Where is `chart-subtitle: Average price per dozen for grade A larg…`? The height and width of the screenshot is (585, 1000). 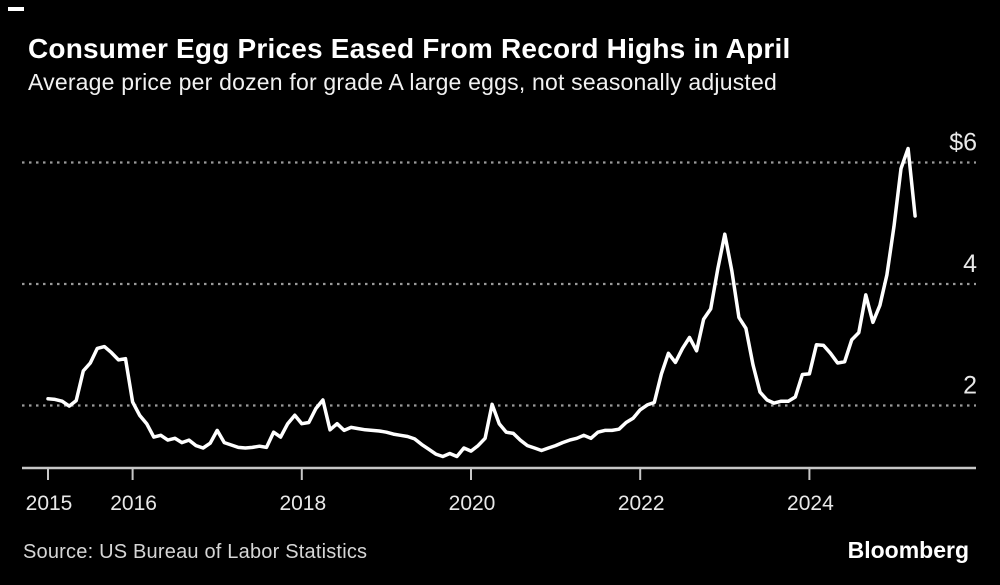 chart-subtitle: Average price per dozen for grade A larg… is located at coordinates (402, 82).